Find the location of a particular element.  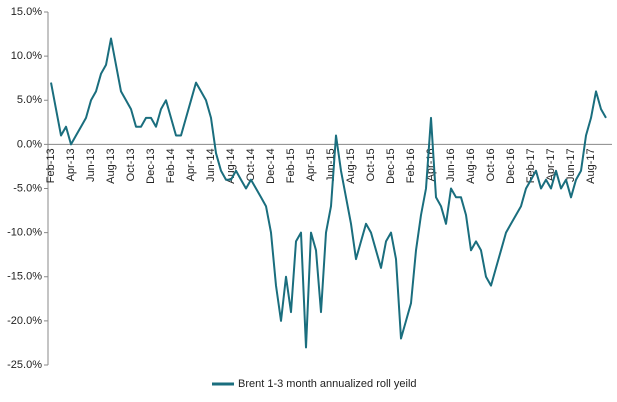

x-tick-label: Oct-13 is located at coordinates (131, 164).